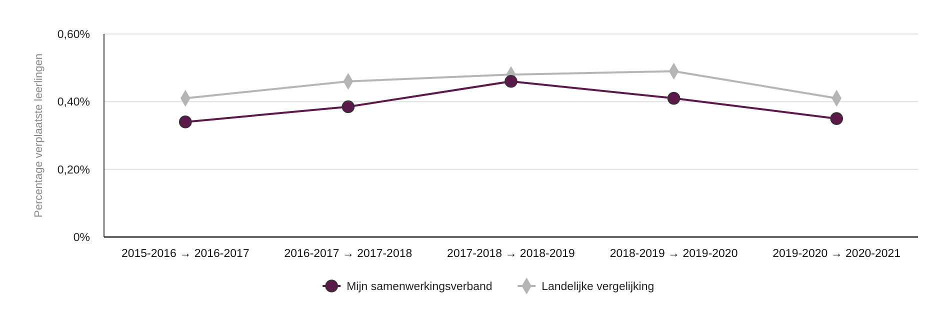  What do you see at coordinates (73, 35) in the screenshot?
I see `y-tick-label: 0,60%` at bounding box center [73, 35].